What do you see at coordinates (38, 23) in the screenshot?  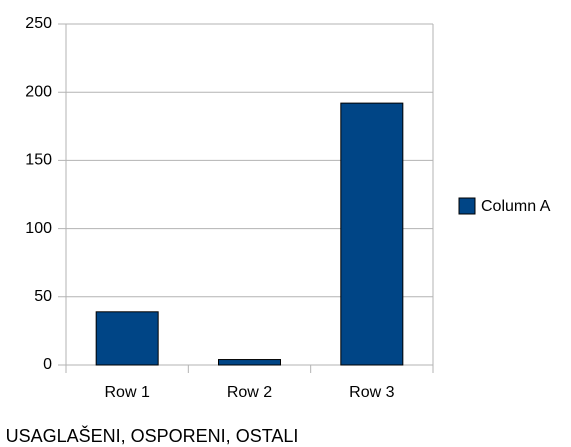 I see `y-tick-label: 250` at bounding box center [38, 23].